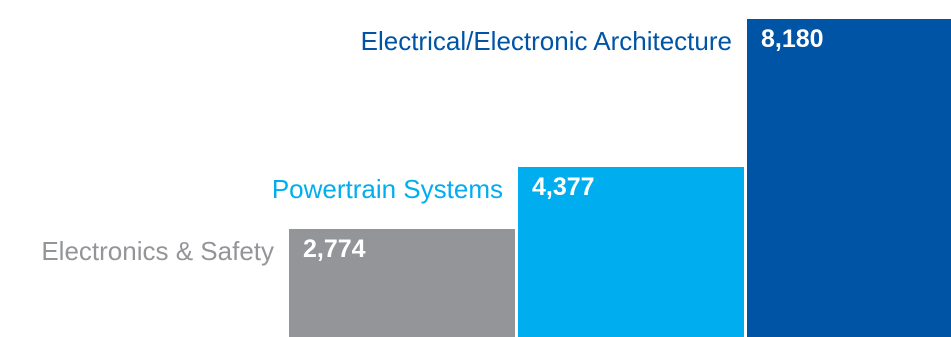 The image size is (951, 337). What do you see at coordinates (631, 252) in the screenshot?
I see `bar: 4,377` at bounding box center [631, 252].